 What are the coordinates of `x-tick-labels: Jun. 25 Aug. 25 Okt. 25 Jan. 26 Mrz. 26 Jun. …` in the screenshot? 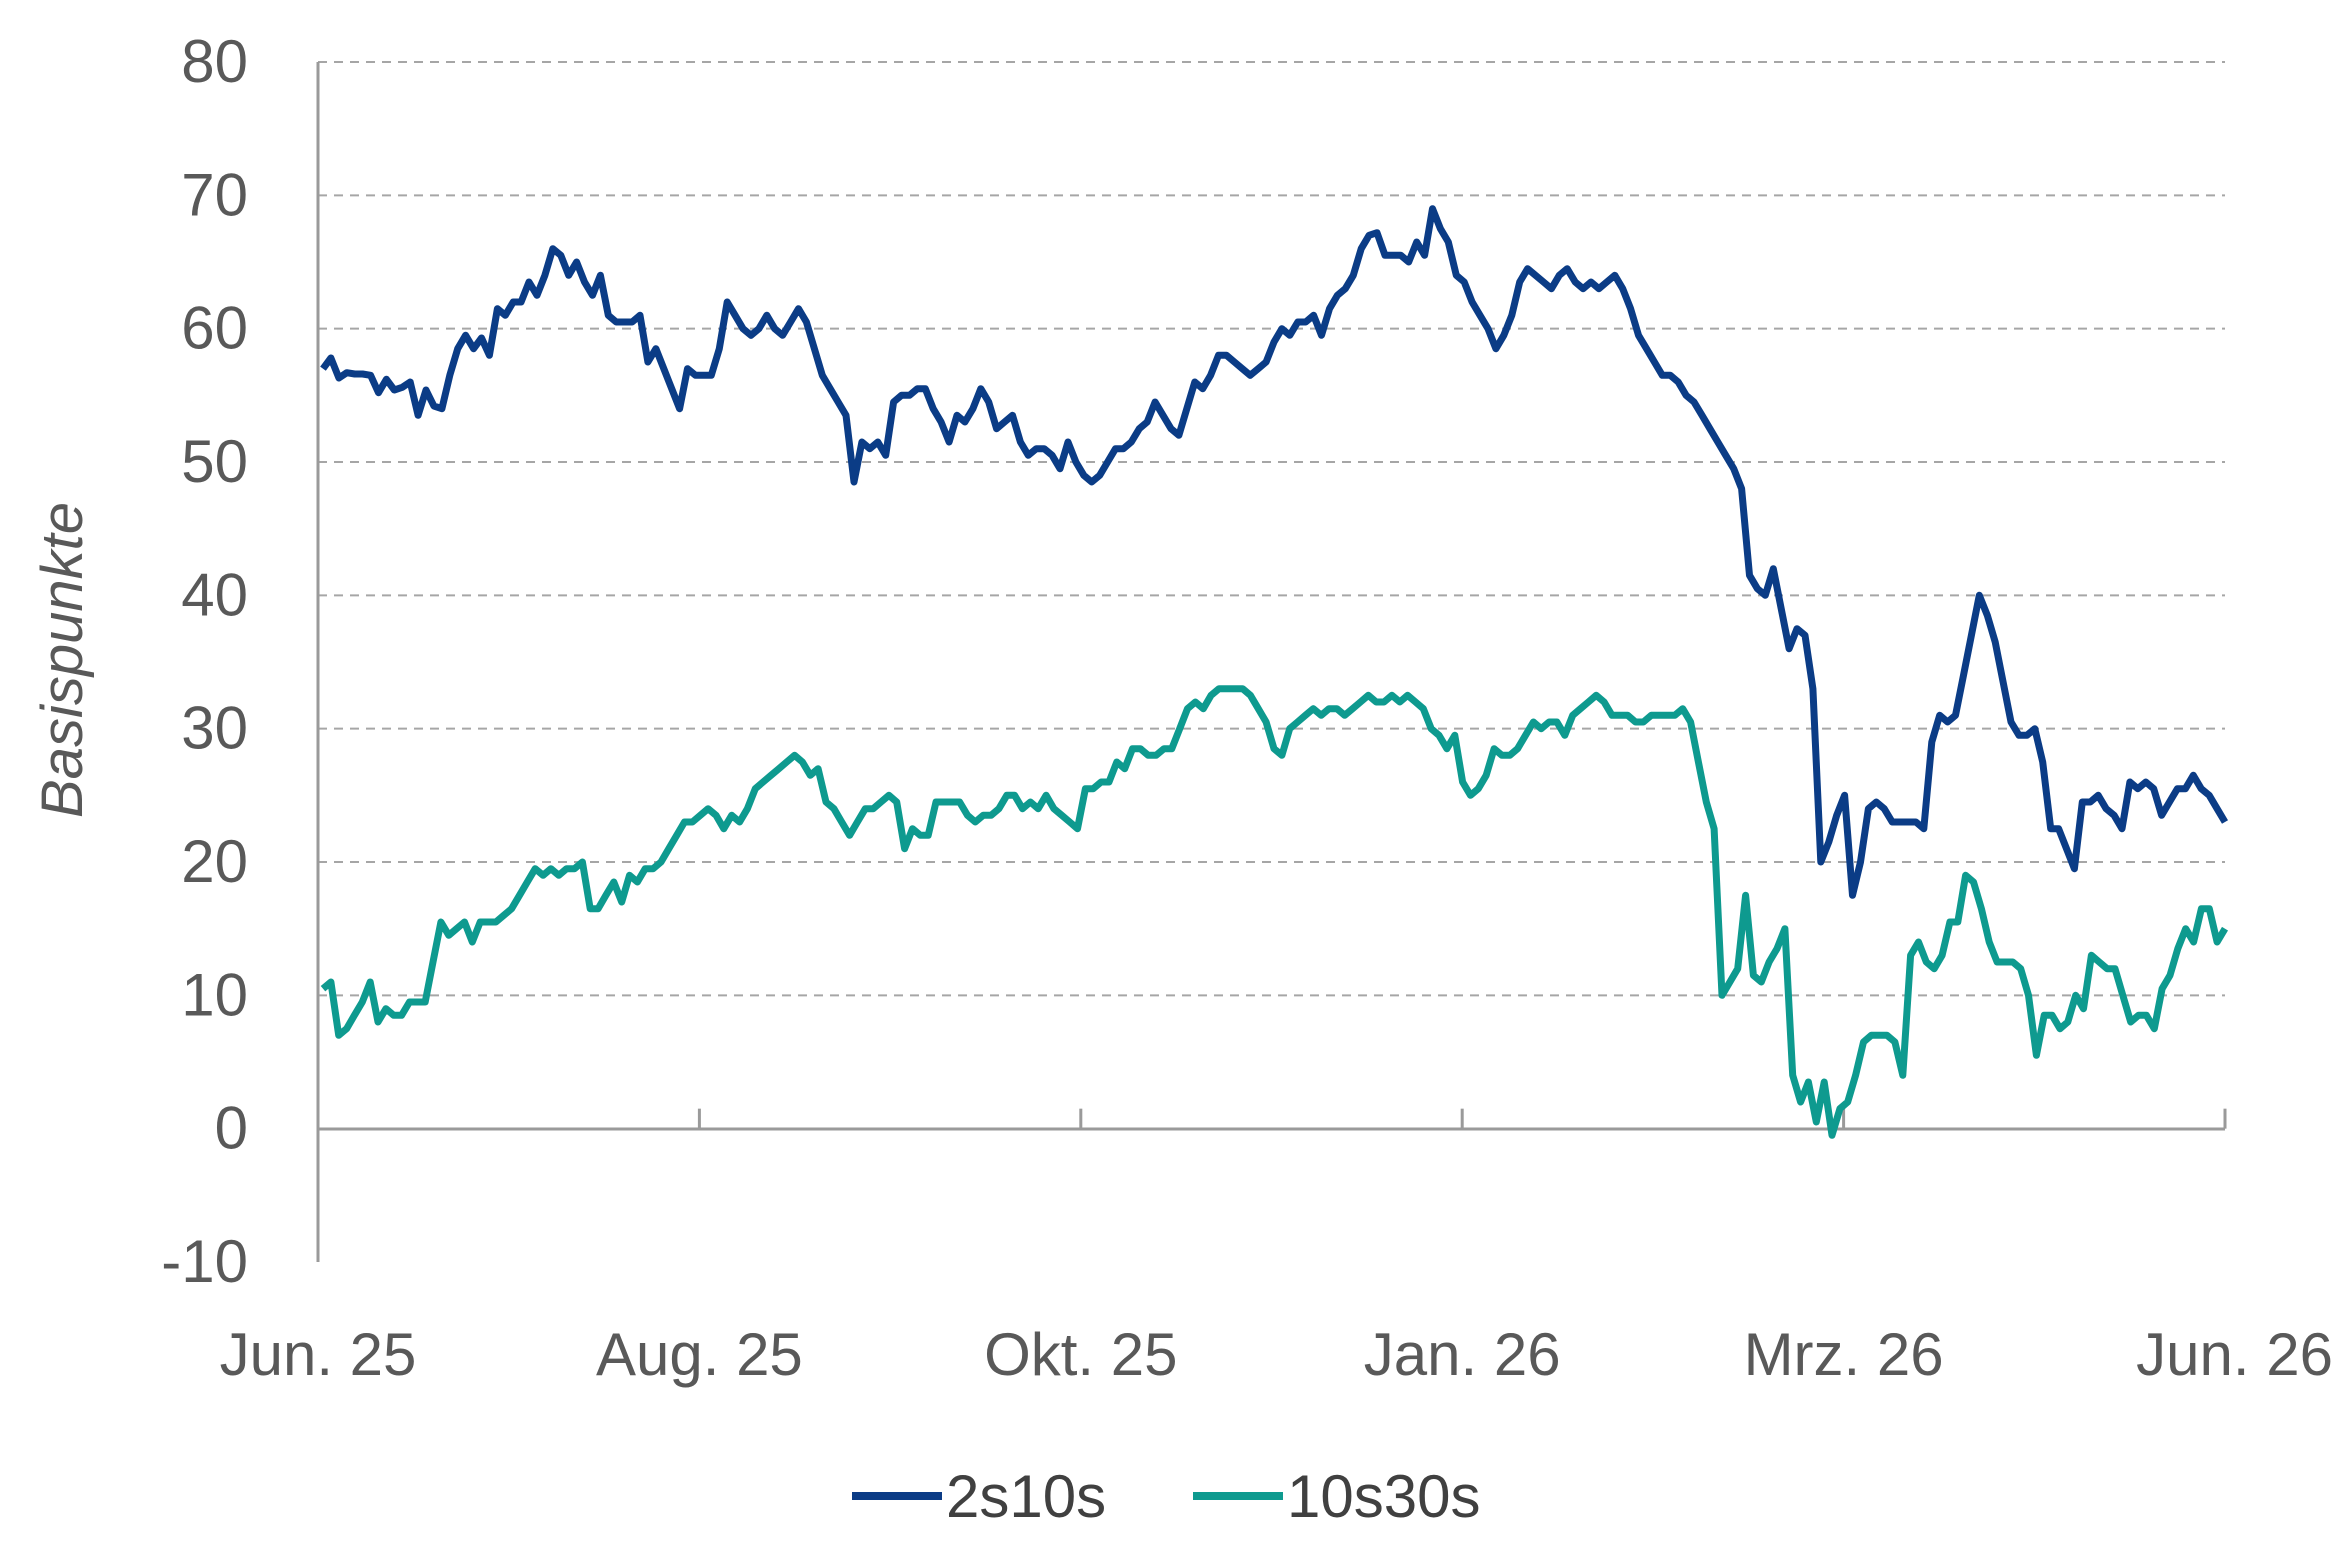 It's located at (1276, 1354).